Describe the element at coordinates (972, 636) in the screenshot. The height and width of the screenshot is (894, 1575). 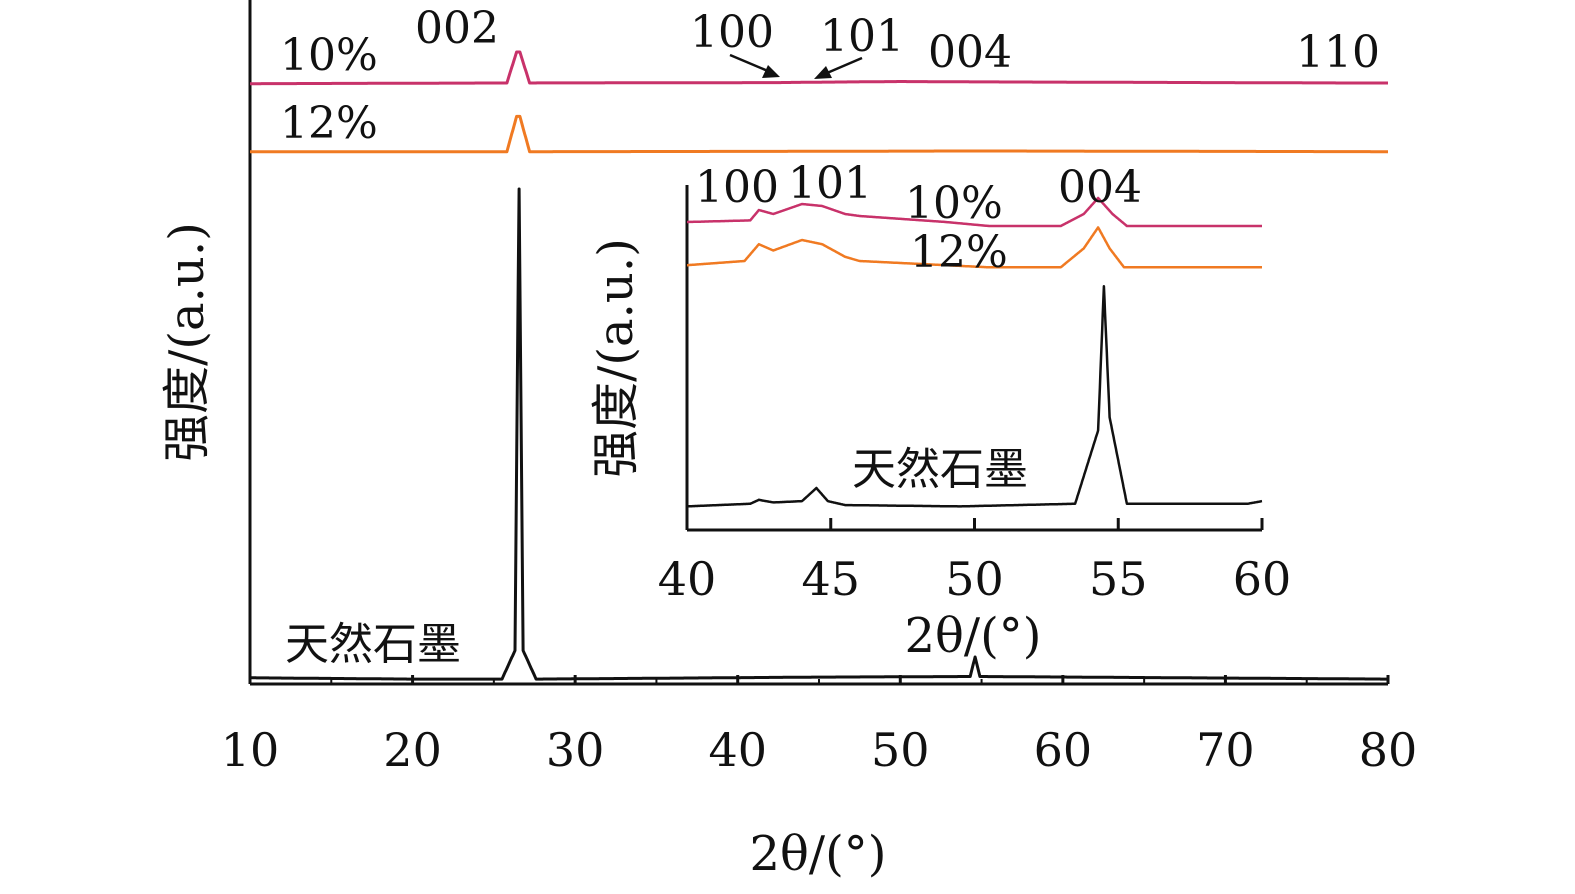
I see `inset-x-axis-label: 2θ/(°)` at that location.